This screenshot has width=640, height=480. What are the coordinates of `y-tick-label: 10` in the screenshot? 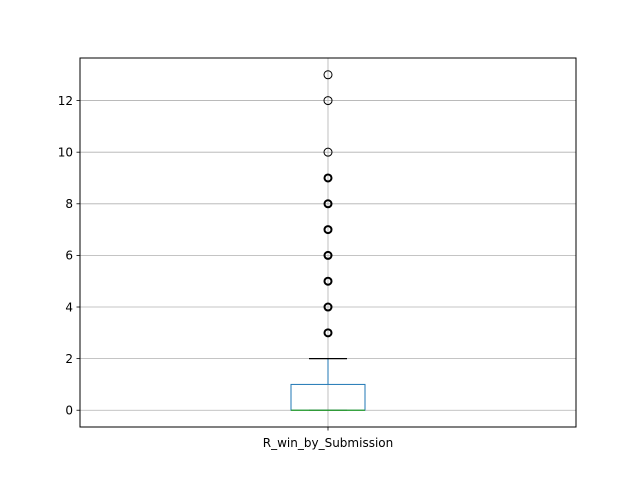 It's located at (65, 152).